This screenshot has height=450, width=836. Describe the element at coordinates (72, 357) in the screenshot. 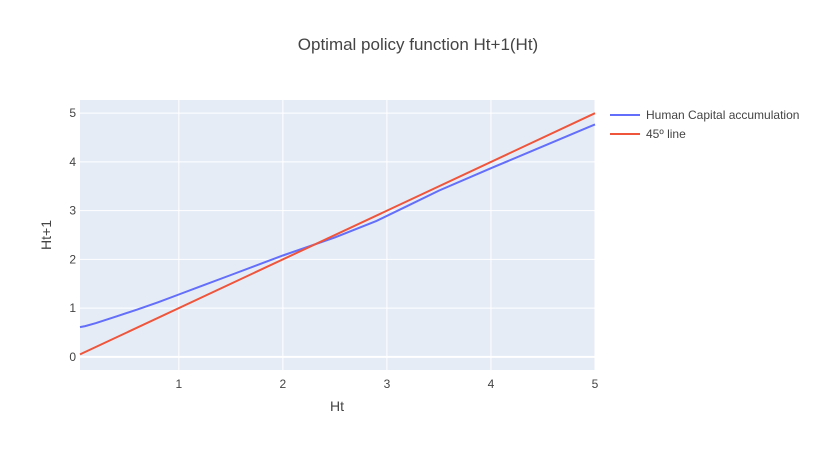

I see `y-tick-label: 0` at that location.